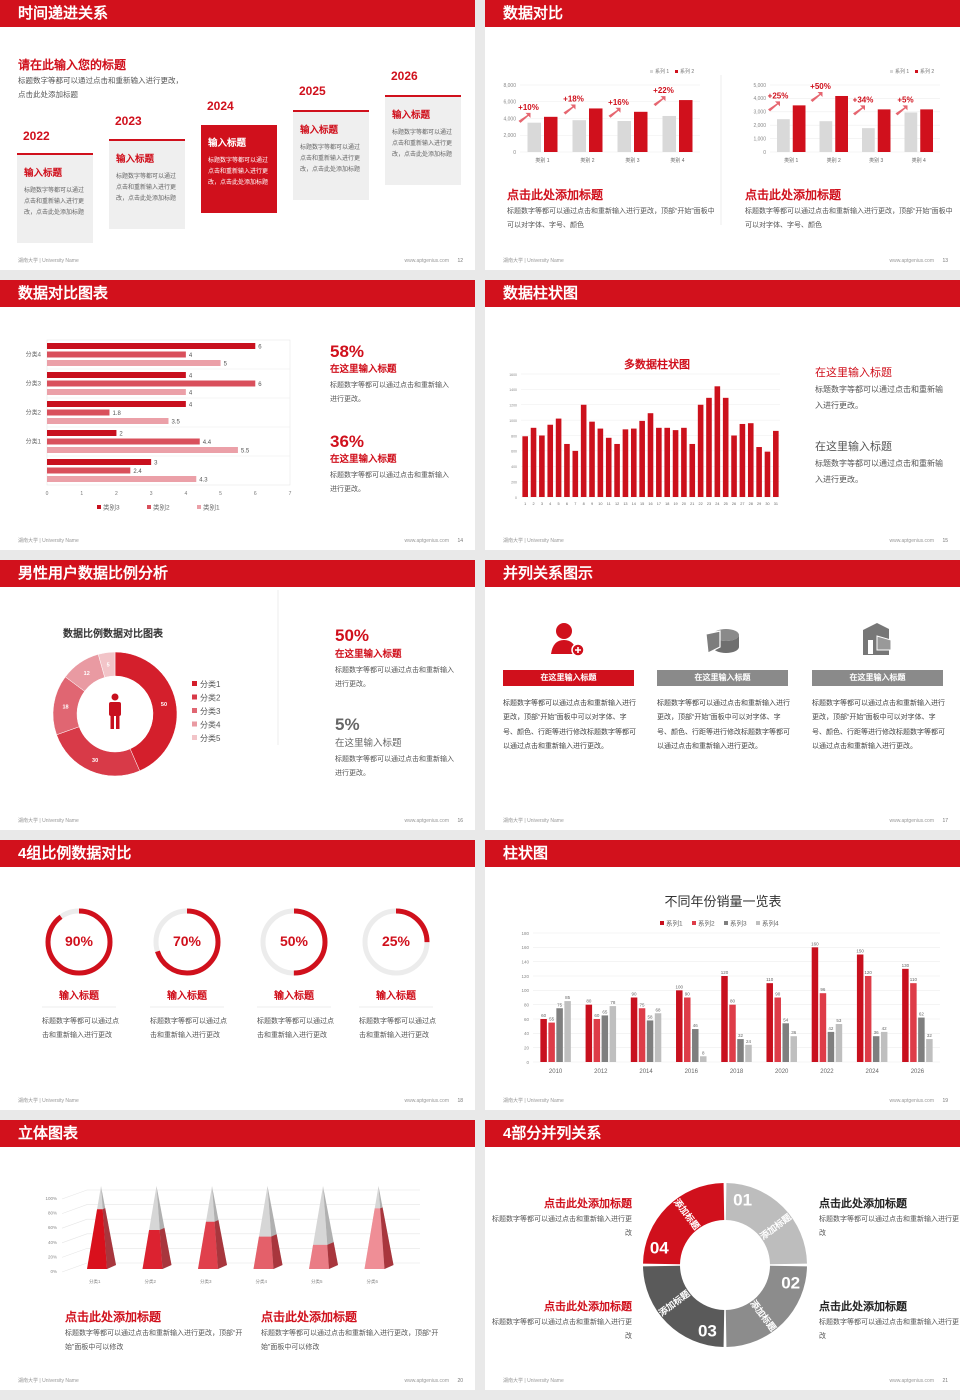  Describe the element at coordinates (667, 504) in the screenshot. I see `x-tick-label: 18` at that location.